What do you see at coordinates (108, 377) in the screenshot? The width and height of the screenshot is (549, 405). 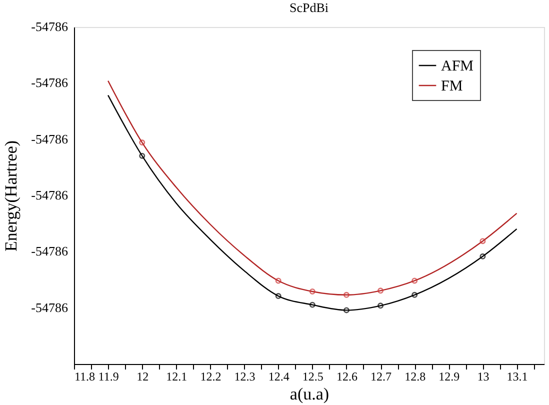 I see `x-tick-label: 11.9` at bounding box center [108, 377].